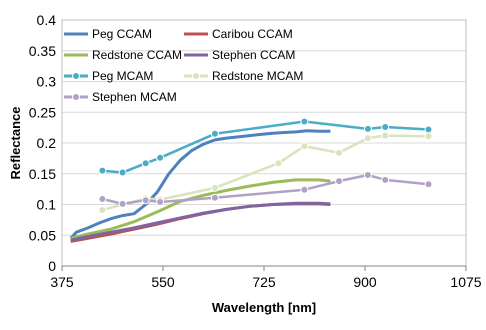 Image resolution: width=486 pixels, height=330 pixels. Describe the element at coordinates (365, 282) in the screenshot. I see `x-tick-label: 900` at that location.